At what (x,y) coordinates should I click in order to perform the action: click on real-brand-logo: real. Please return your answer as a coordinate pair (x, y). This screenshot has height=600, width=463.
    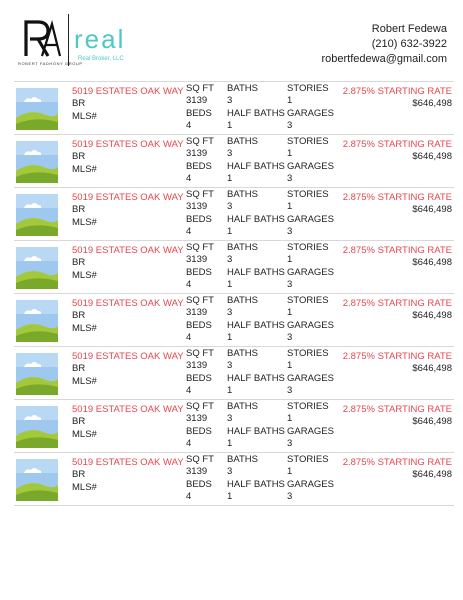
    Looking at the image, I should click on (98, 39).